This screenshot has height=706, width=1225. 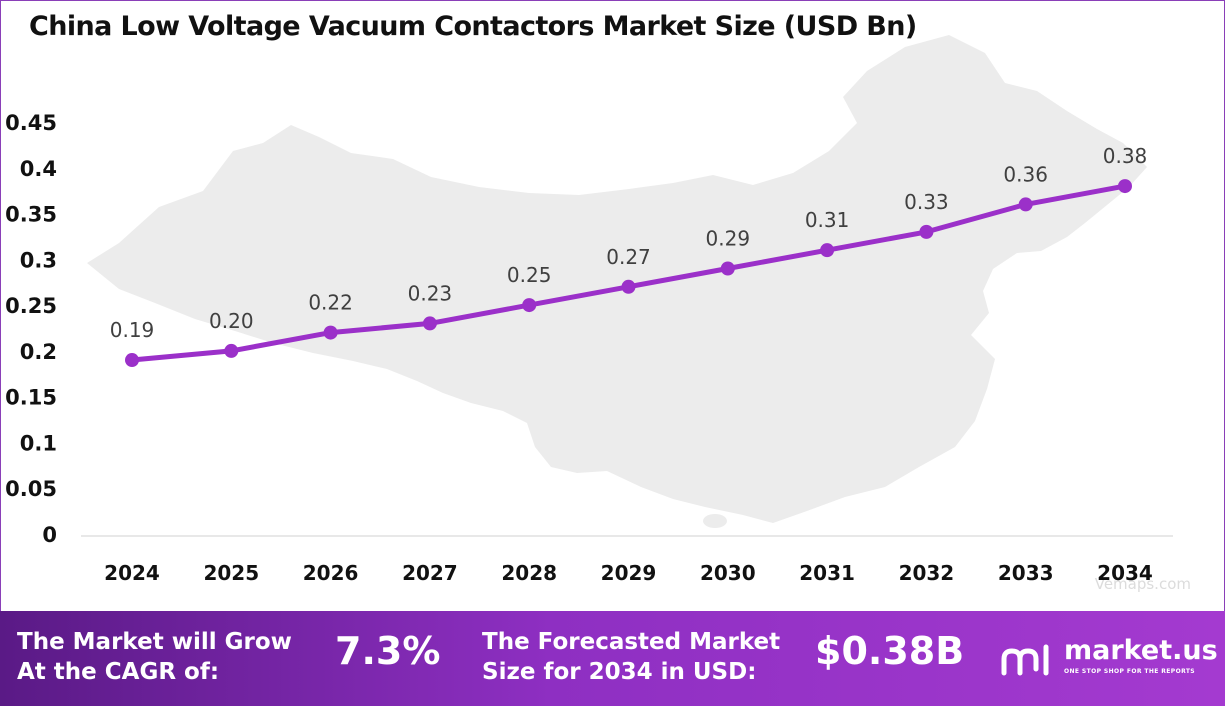 What do you see at coordinates (430, 573) in the screenshot?
I see `x-tick-label: 2027` at bounding box center [430, 573].